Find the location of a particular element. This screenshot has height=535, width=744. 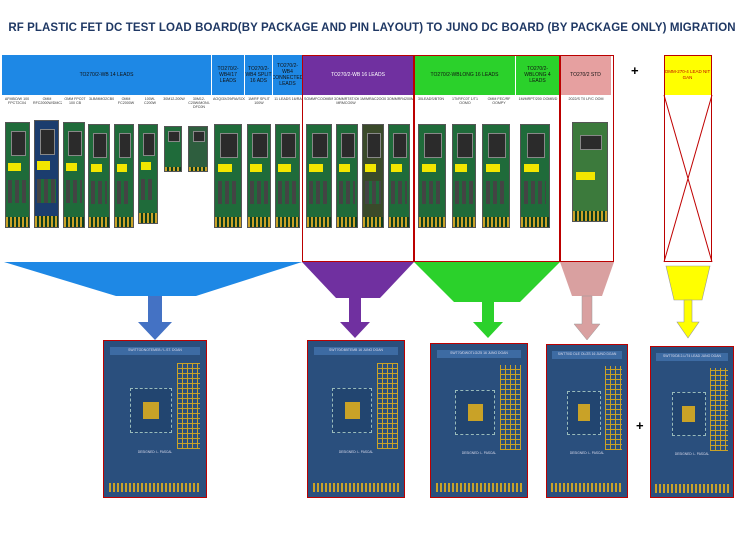

sub-label: AFMBO/W 100 FPCT2C04 is located at coordinates (17, 101).